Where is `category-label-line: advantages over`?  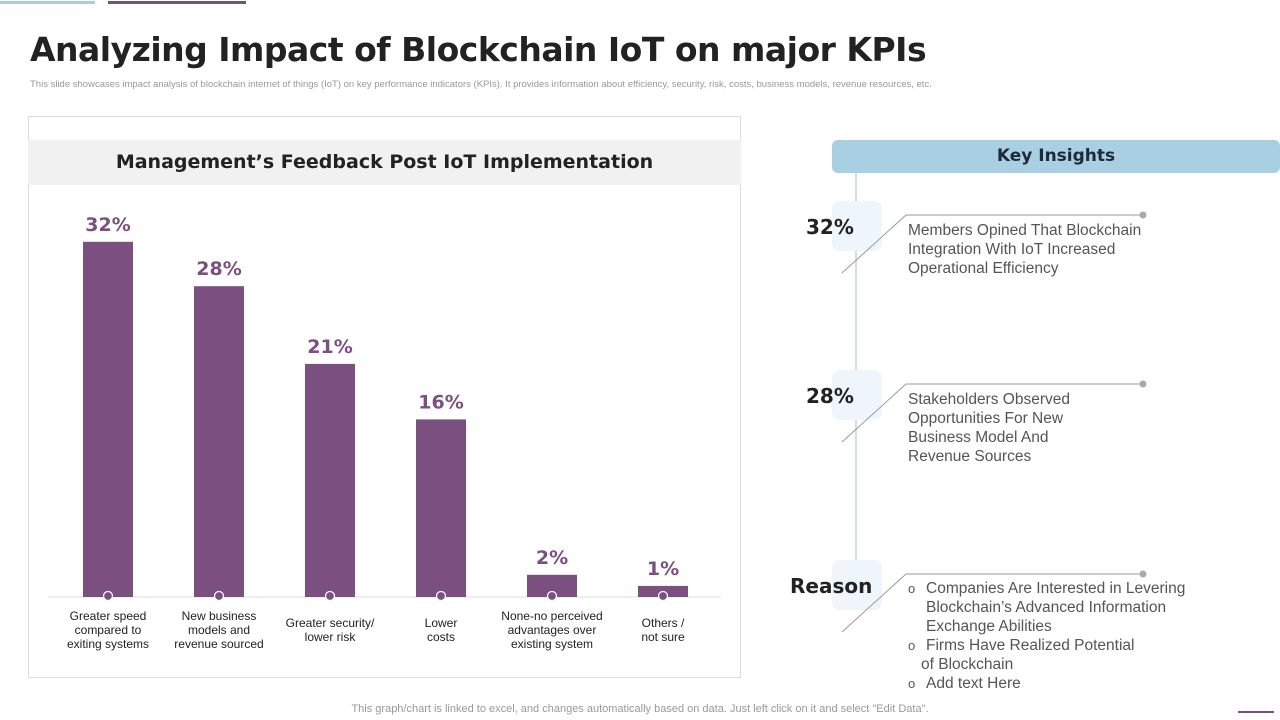 category-label-line: advantages over is located at coordinates (552, 630).